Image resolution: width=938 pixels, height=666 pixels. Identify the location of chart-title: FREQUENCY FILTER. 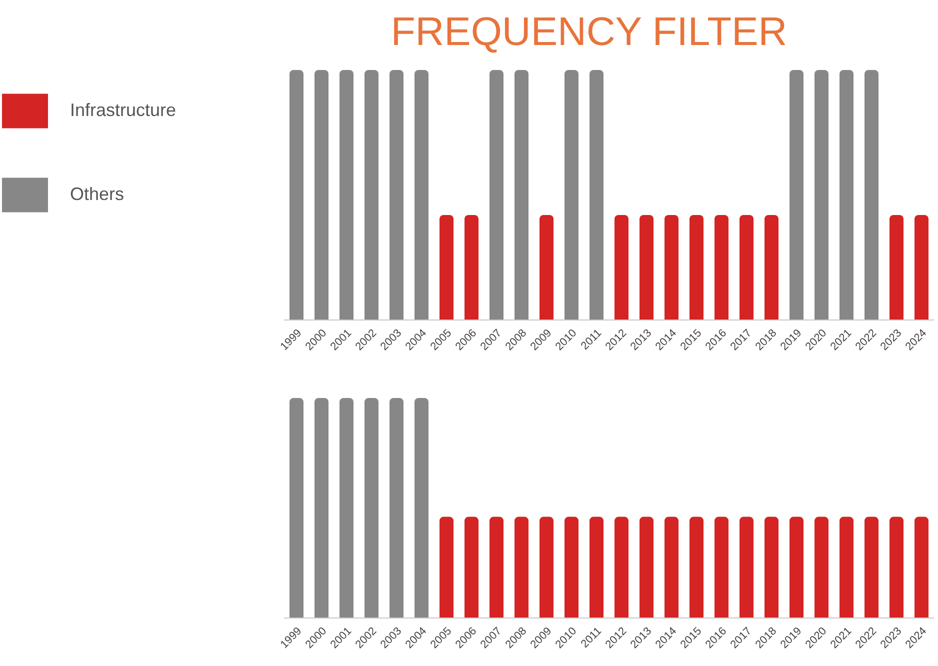
(589, 32).